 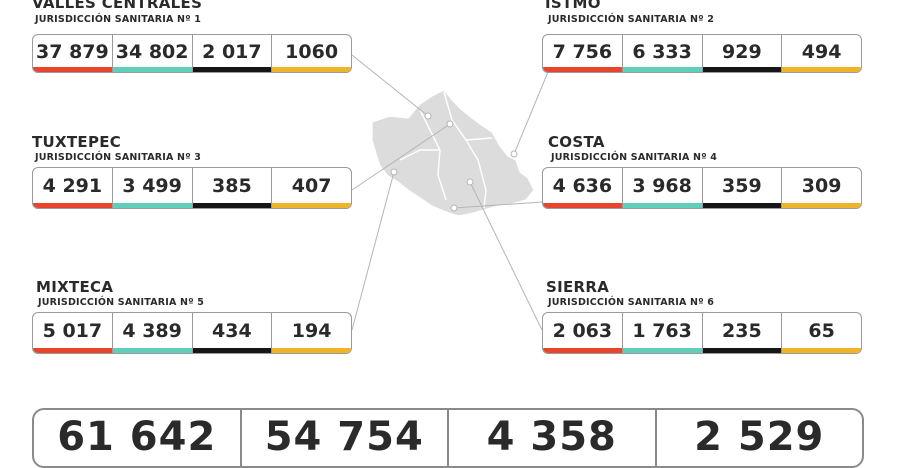 What do you see at coordinates (73, 188) in the screenshot?
I see `stat-confirmed: 4 291` at bounding box center [73, 188].